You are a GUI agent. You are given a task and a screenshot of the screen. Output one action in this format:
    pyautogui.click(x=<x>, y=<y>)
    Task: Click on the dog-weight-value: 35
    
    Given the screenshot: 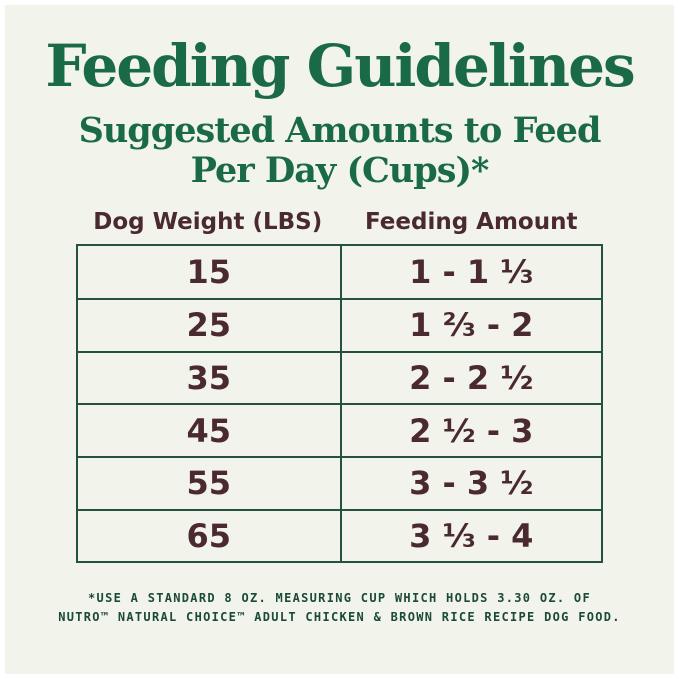 What is the action you would take?
    pyautogui.click(x=209, y=378)
    